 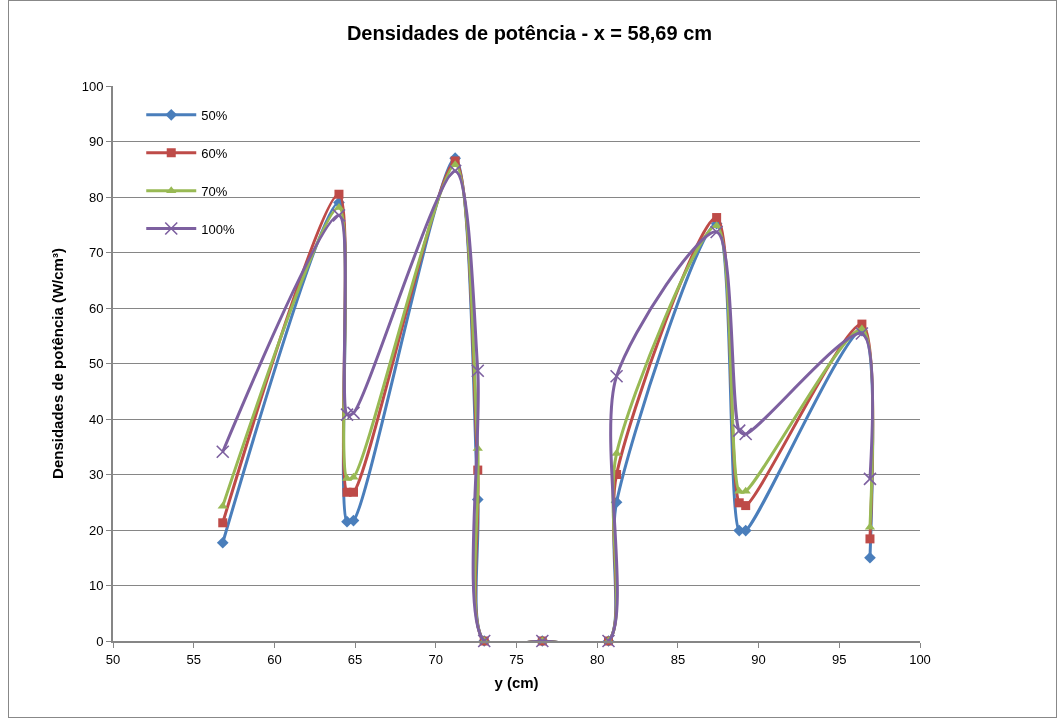 What do you see at coordinates (96, 253) in the screenshot?
I see `y-tick-label: 70` at bounding box center [96, 253].